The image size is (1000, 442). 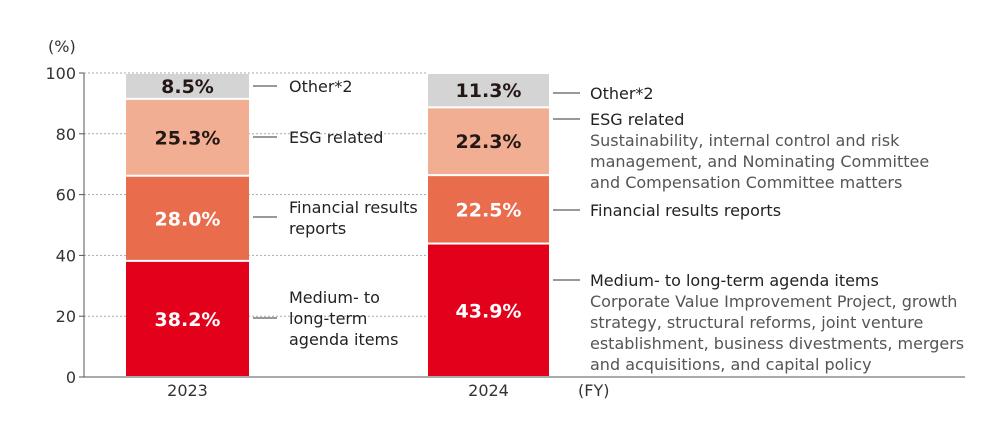 I want to click on data-label: 38.2%, so click(x=188, y=320).